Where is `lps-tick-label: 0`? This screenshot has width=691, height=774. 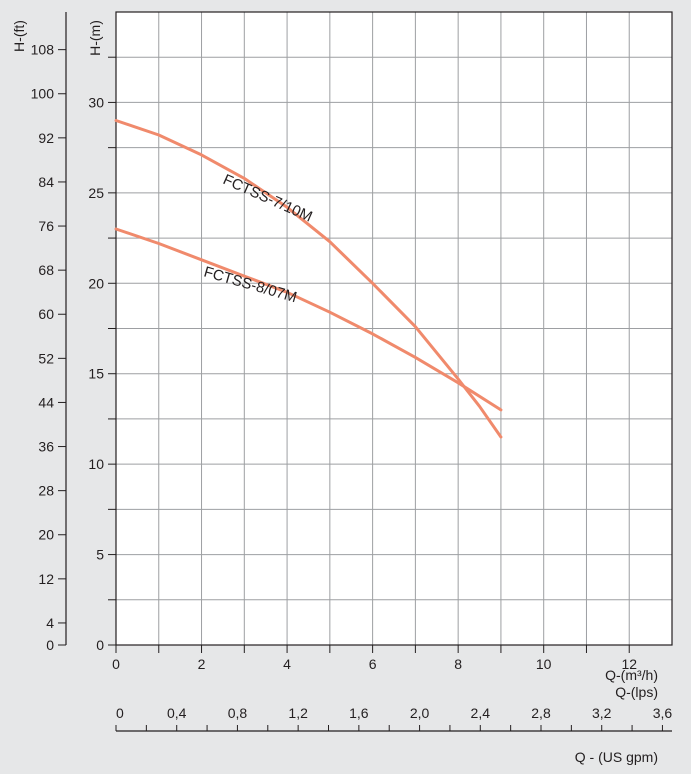 lps-tick-label: 0 is located at coordinates (120, 713).